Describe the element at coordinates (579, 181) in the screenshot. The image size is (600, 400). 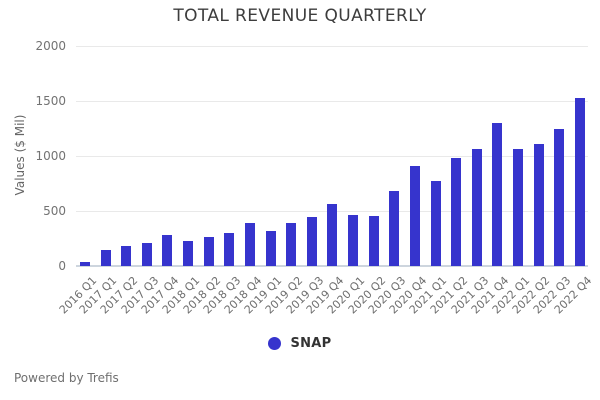
I see `bar-2022-q4` at that location.